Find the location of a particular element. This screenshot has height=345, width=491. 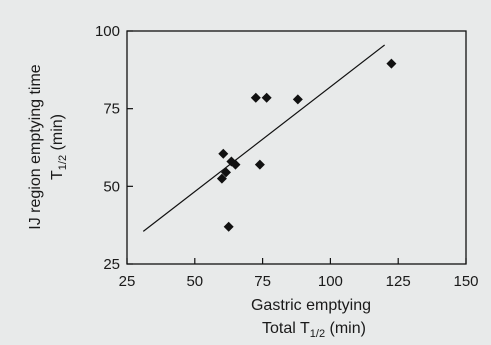

x-axis-title-line1: Gastric emptying is located at coordinates (311, 305).